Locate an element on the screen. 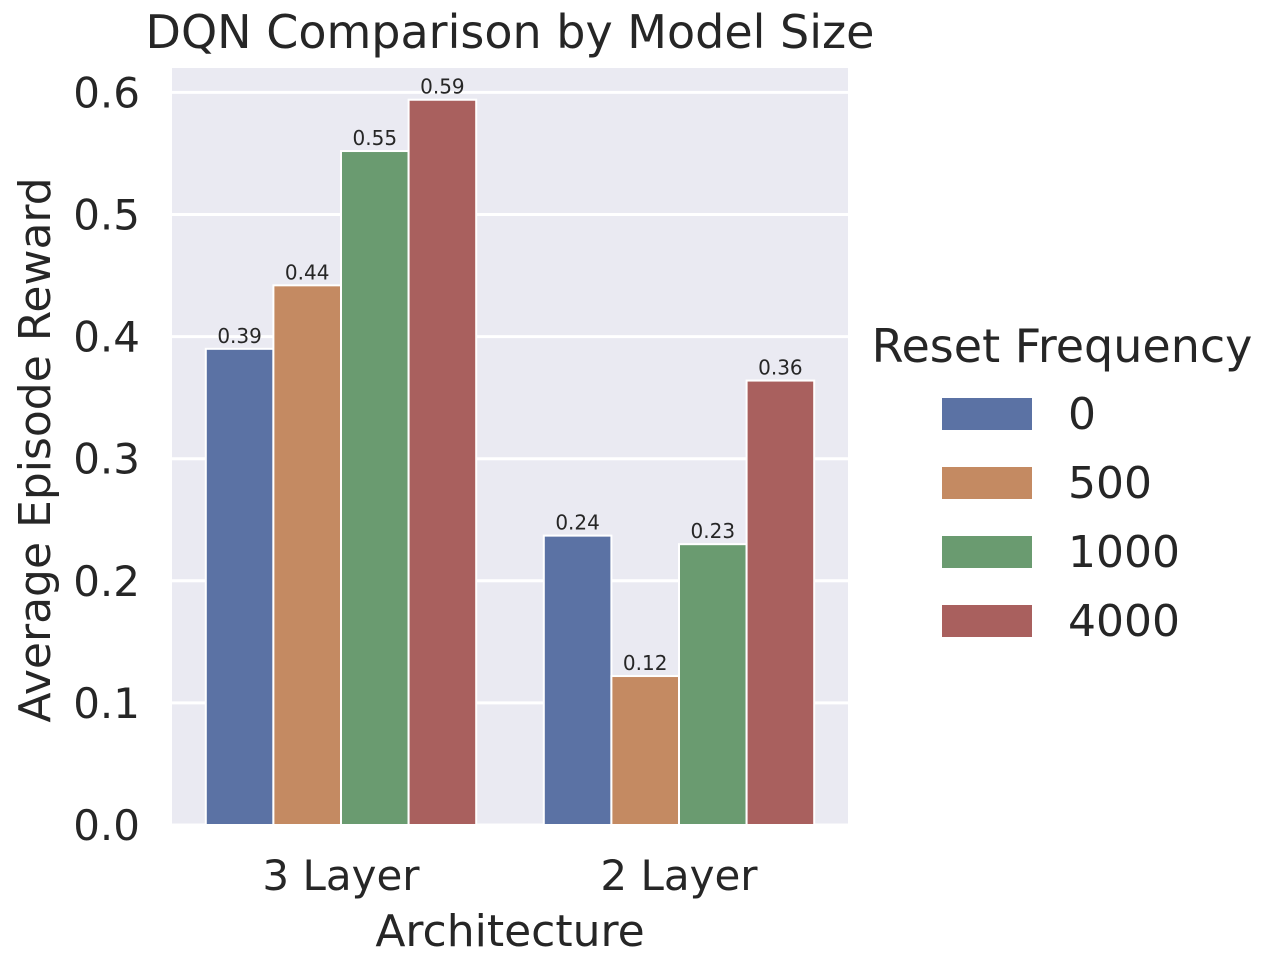  legend-label: 500 is located at coordinates (1110, 483).